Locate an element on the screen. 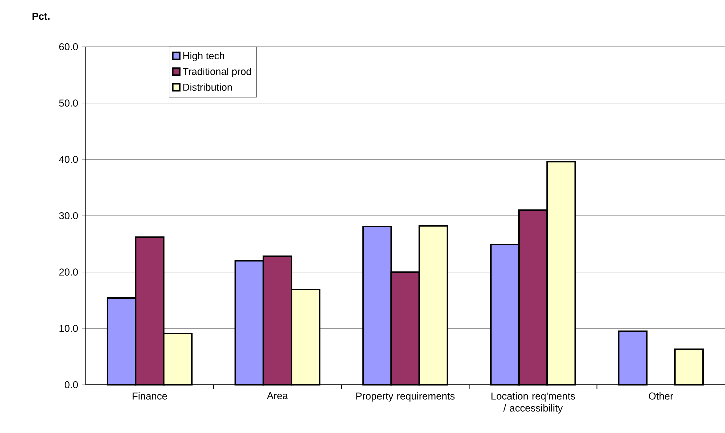 This screenshot has width=725, height=433. y-tick-label: 20.0 is located at coordinates (69, 272).